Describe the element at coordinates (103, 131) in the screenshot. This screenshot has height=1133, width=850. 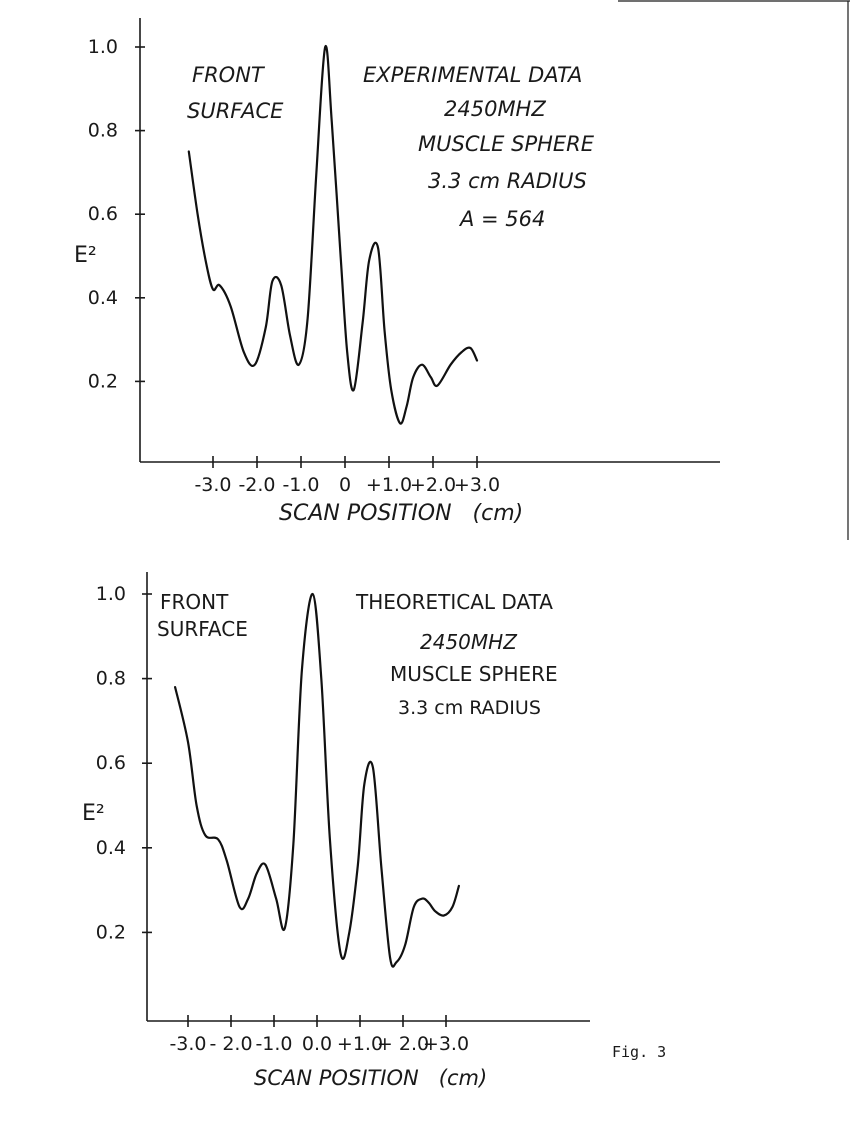
I see `exp-y-tick-label: 0.8` at that location.